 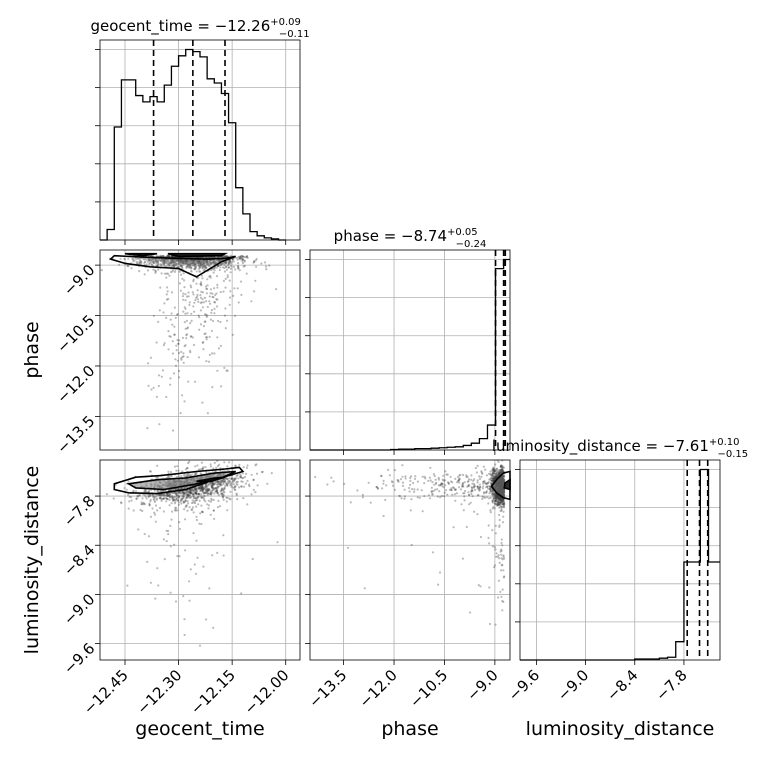 What do you see at coordinates (267, 692) in the screenshot?
I see `tick-label-x-geocent-time: −12.00` at bounding box center [267, 692].